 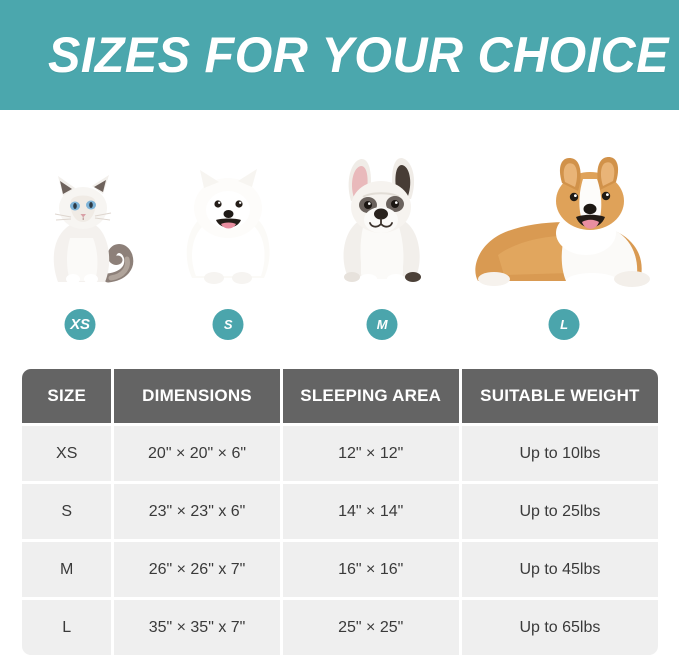 What do you see at coordinates (67, 511) in the screenshot?
I see `cell-size: S` at bounding box center [67, 511].